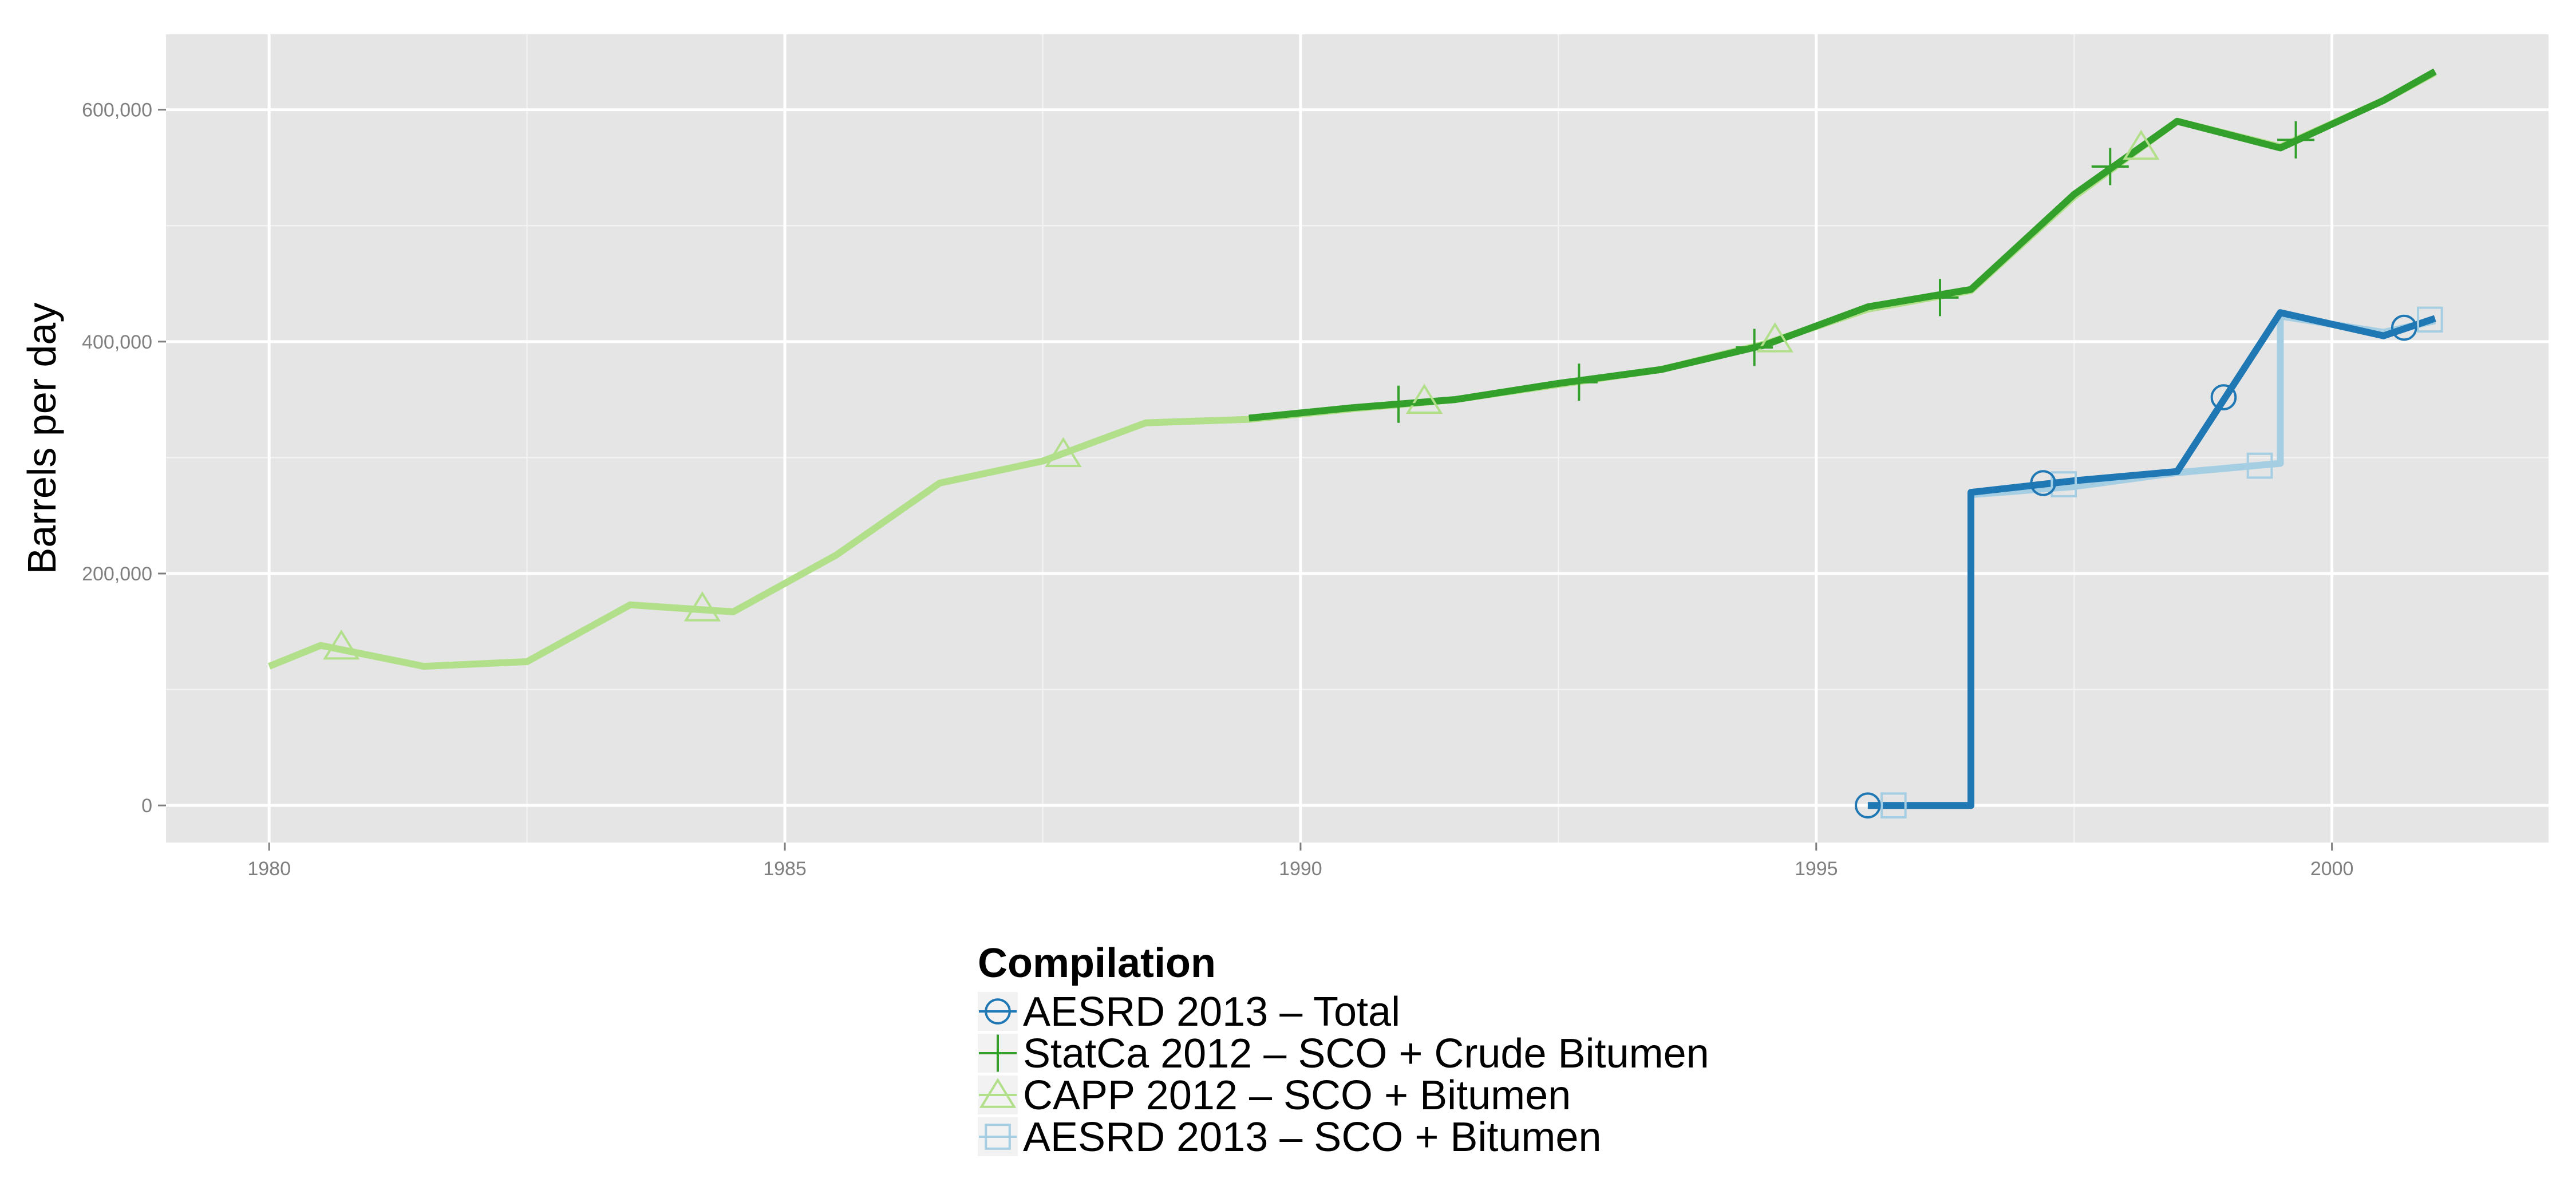  What do you see at coordinates (1816, 869) in the screenshot?
I see `x-tick-label: 1995` at bounding box center [1816, 869].